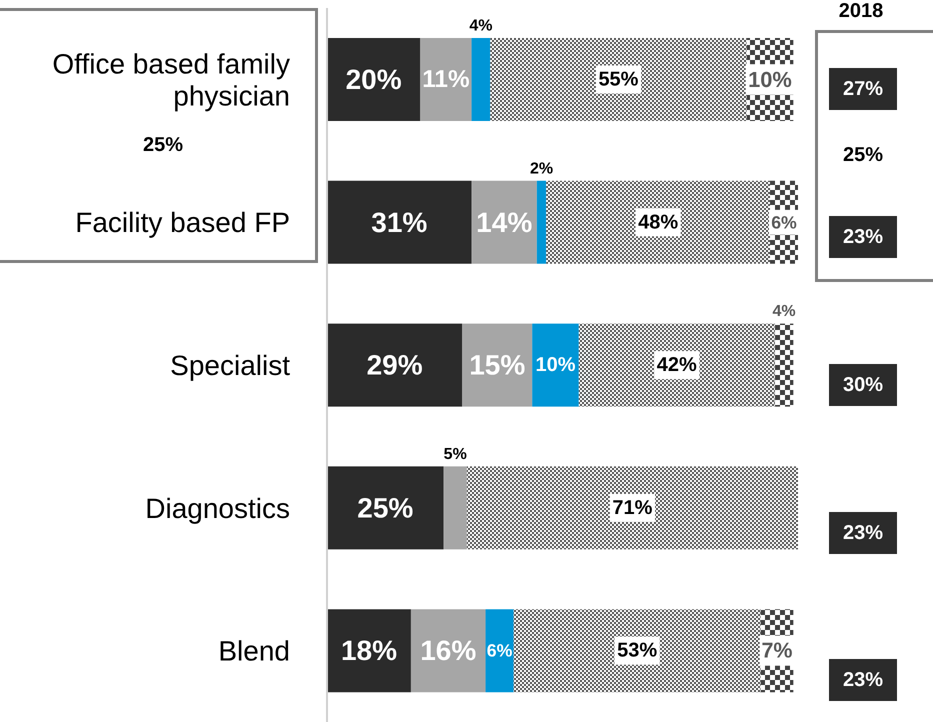  I want to click on data-label: 14%, so click(504, 222).